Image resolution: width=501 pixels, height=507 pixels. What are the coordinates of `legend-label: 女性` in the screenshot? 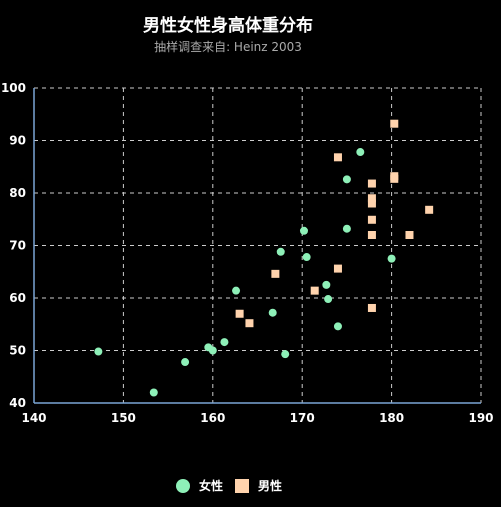 It's located at (211, 485).